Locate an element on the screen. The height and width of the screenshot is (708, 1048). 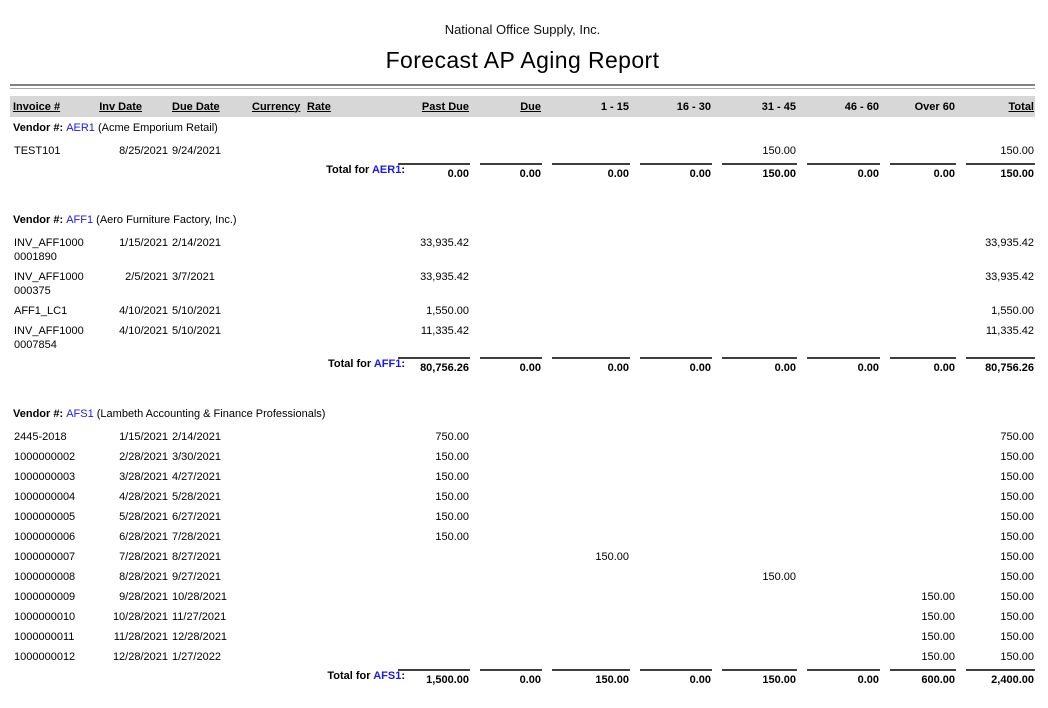
total-vendor-code-link: AER1 is located at coordinates (386, 170).